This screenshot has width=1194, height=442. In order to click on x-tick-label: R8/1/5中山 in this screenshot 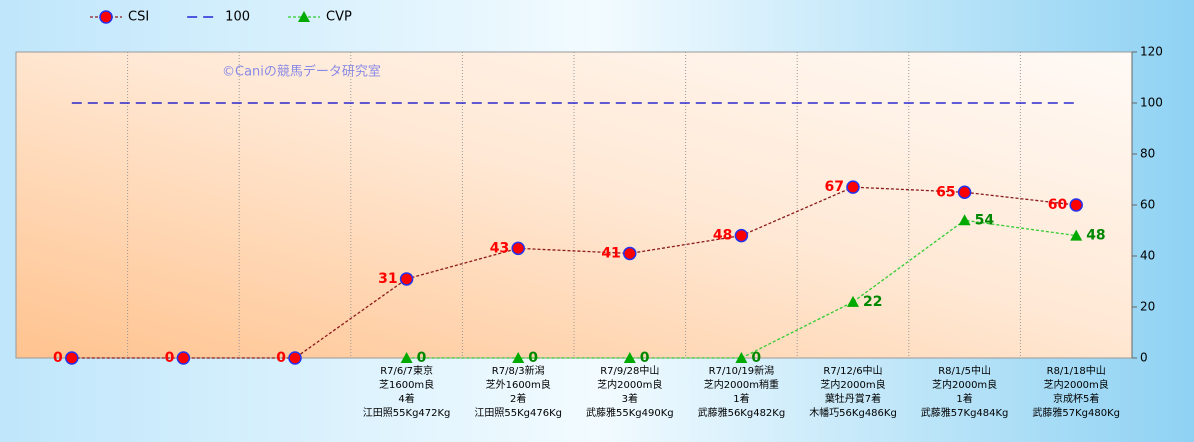, I will do `click(964, 370)`.